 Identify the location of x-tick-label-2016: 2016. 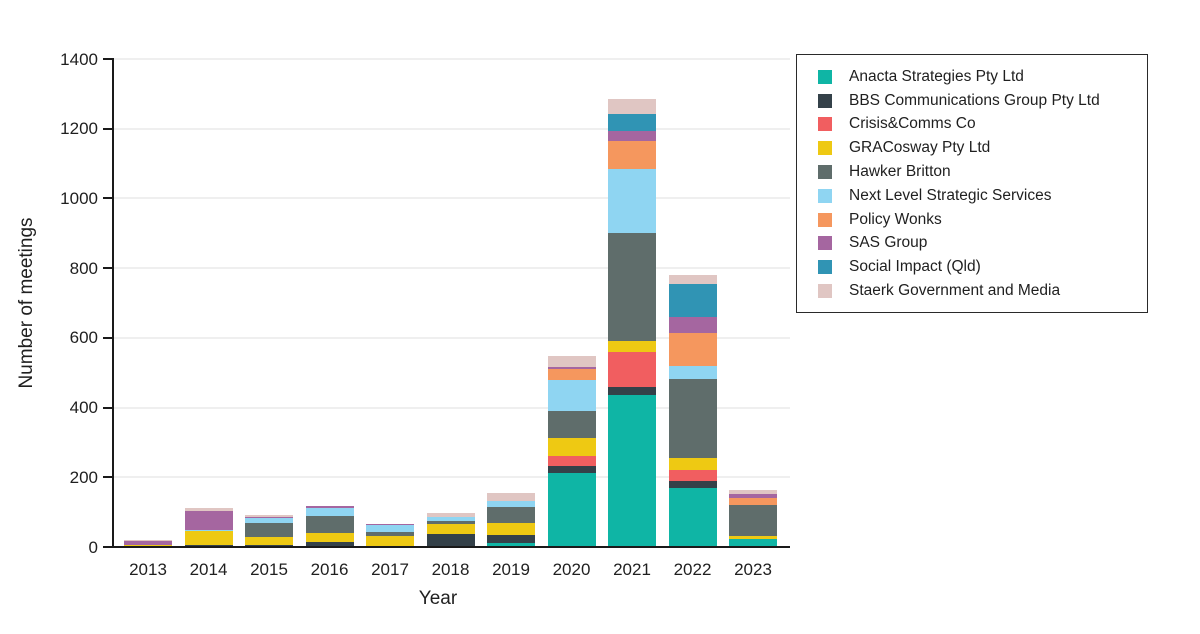
(329, 569).